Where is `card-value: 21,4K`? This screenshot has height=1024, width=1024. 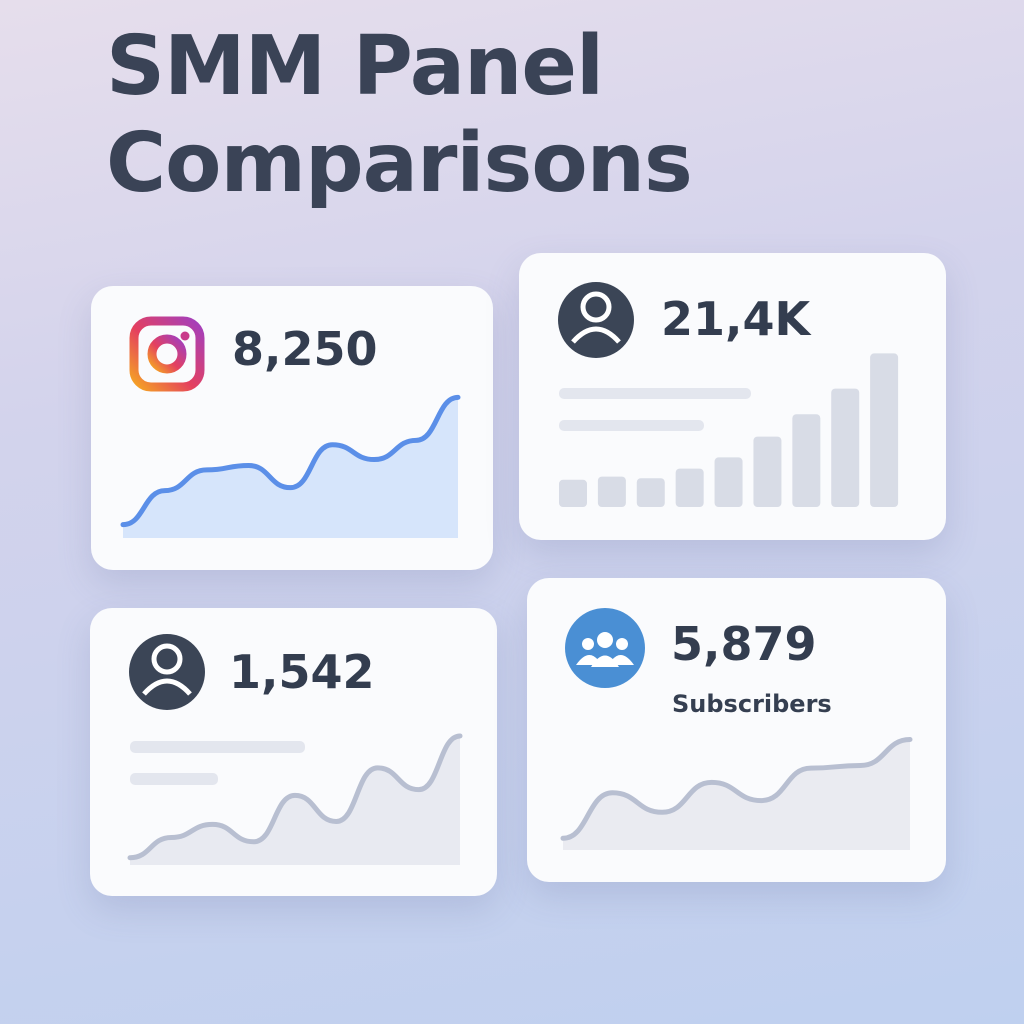
card-value: 21,4K is located at coordinates (736, 319).